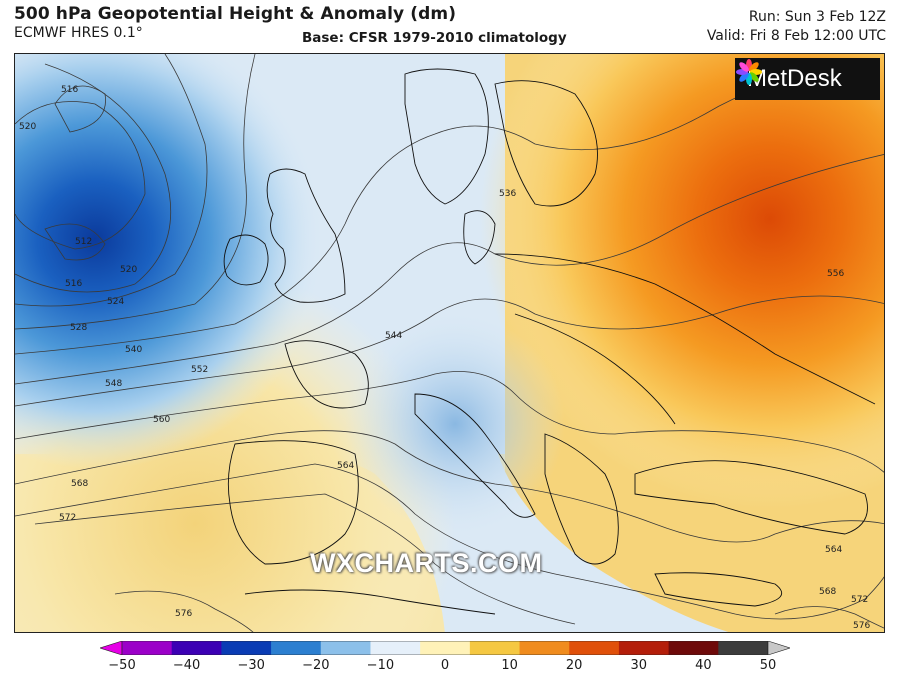  I want to click on colorbar-tick-label: −50, so click(122, 665).